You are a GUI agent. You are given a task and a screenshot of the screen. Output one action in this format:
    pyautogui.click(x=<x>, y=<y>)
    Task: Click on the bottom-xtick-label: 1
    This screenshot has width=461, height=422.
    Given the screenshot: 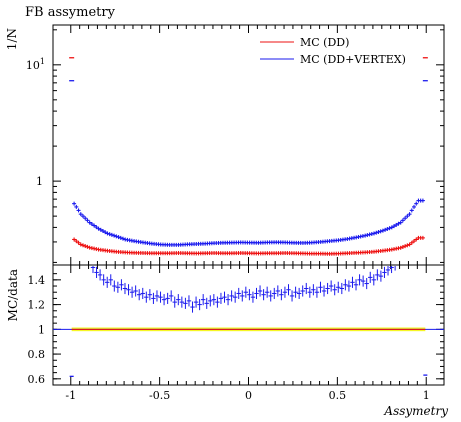 What is the action you would take?
    pyautogui.click(x=426, y=395)
    